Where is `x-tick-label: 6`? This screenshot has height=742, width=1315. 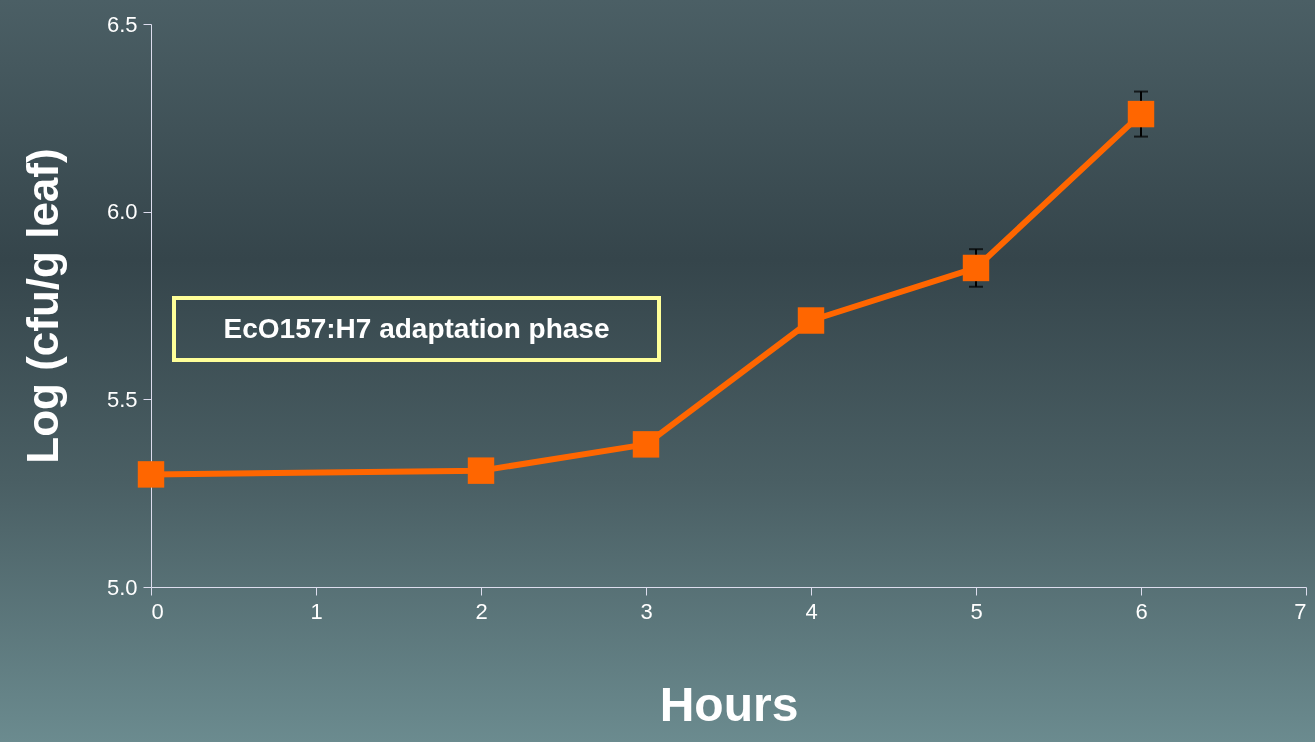
x-tick-label: 6 is located at coordinates (1141, 611).